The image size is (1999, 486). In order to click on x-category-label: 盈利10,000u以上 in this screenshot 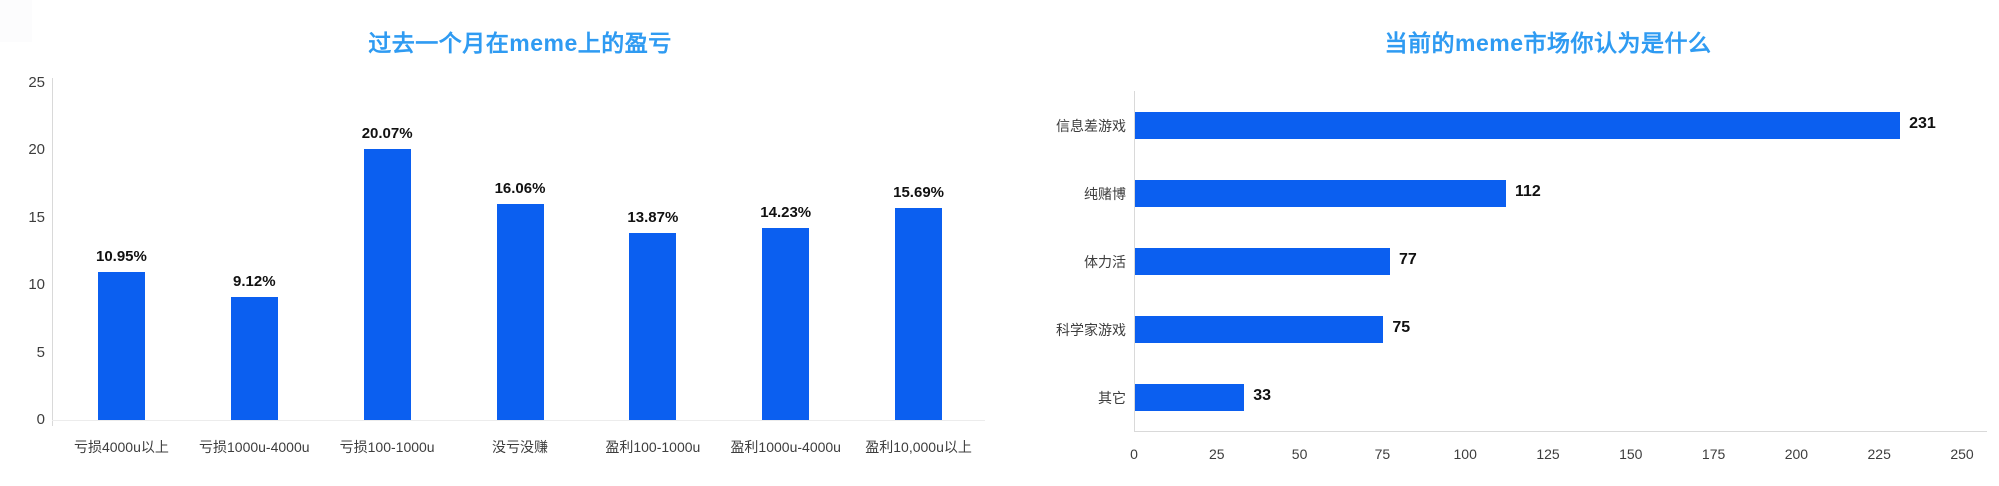, I will do `click(918, 447)`.